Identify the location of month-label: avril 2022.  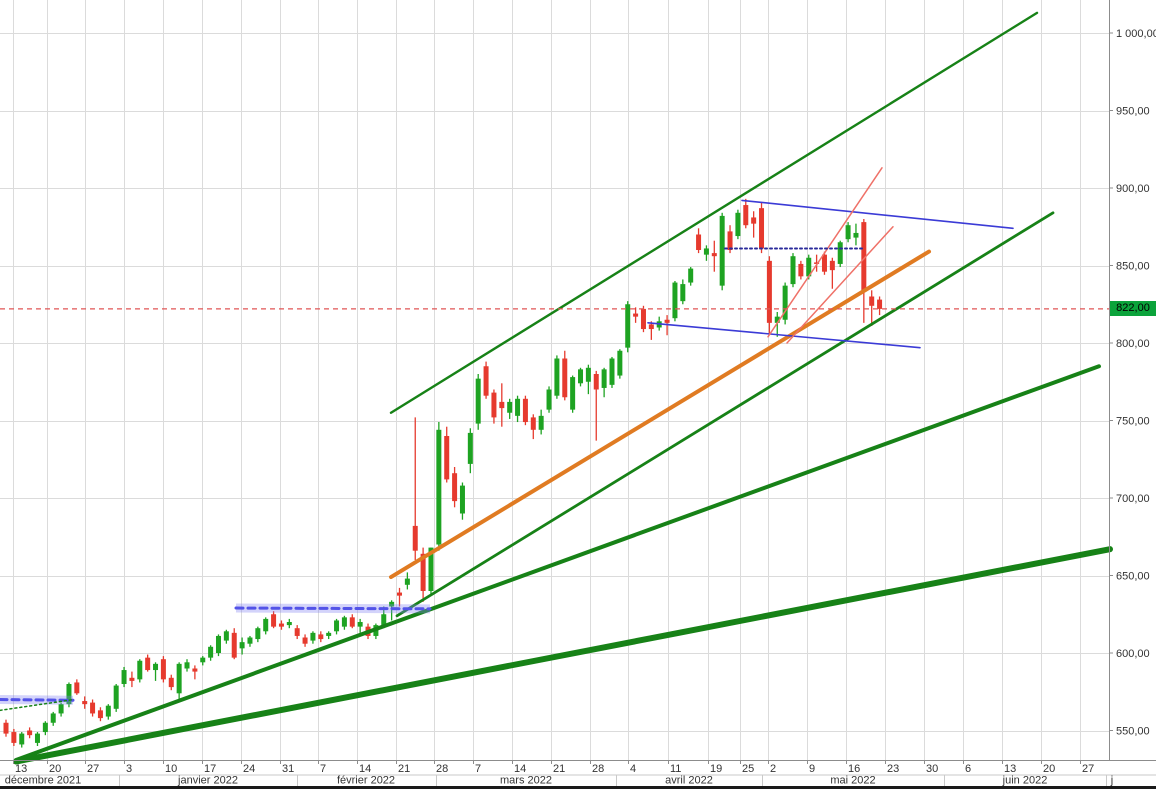
(689, 781).